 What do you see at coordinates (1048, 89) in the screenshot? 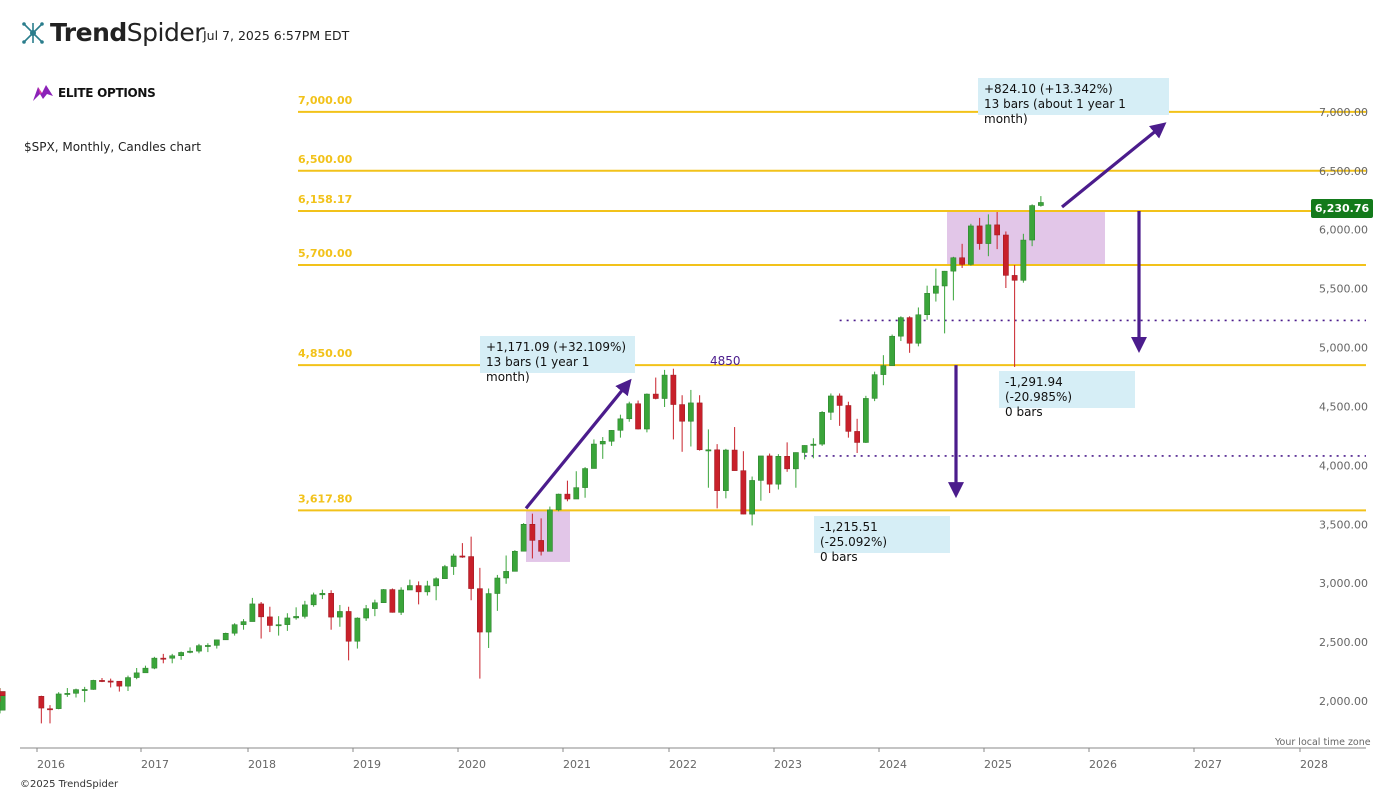
I see `measure-label-line: +824.10 (+13.342%)` at bounding box center [1048, 89].